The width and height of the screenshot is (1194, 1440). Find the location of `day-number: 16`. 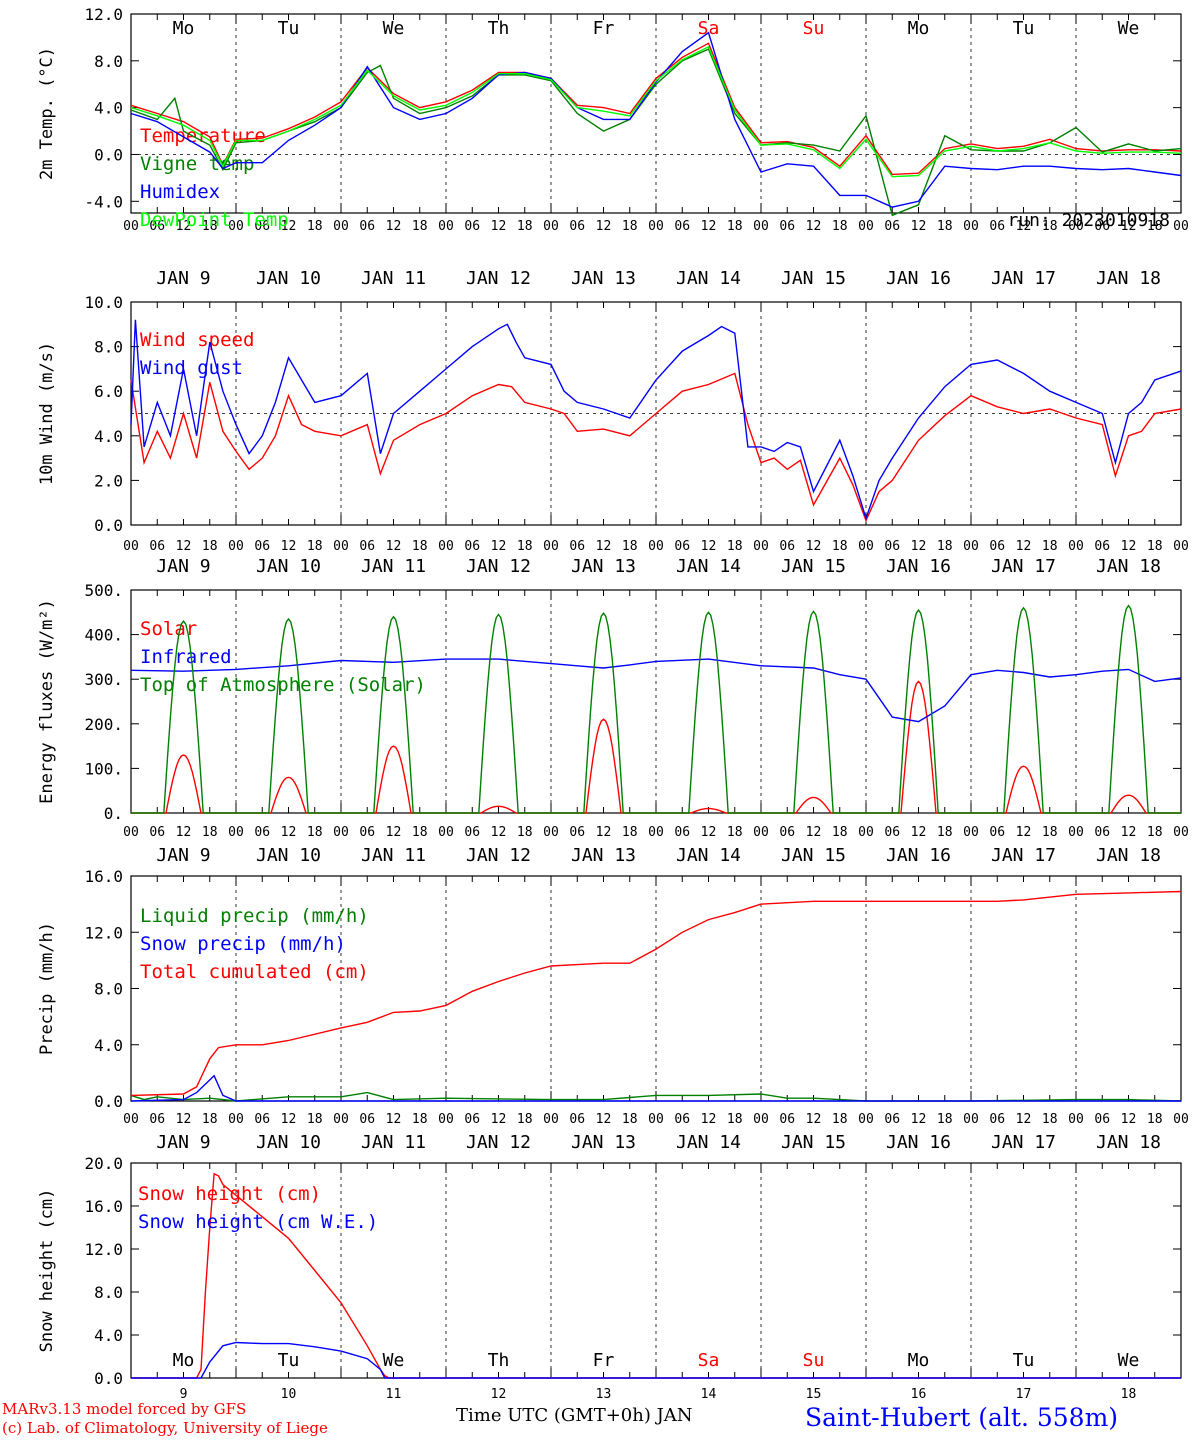

day-number: 16 is located at coordinates (919, 1394).